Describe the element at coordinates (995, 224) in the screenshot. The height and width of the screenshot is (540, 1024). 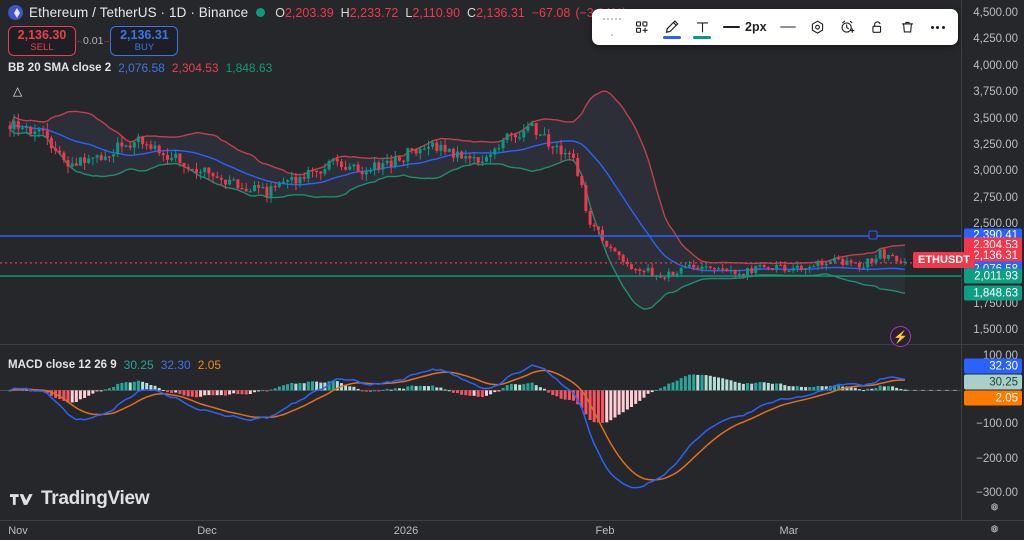
I see `price-tick: 2,500.00` at that location.